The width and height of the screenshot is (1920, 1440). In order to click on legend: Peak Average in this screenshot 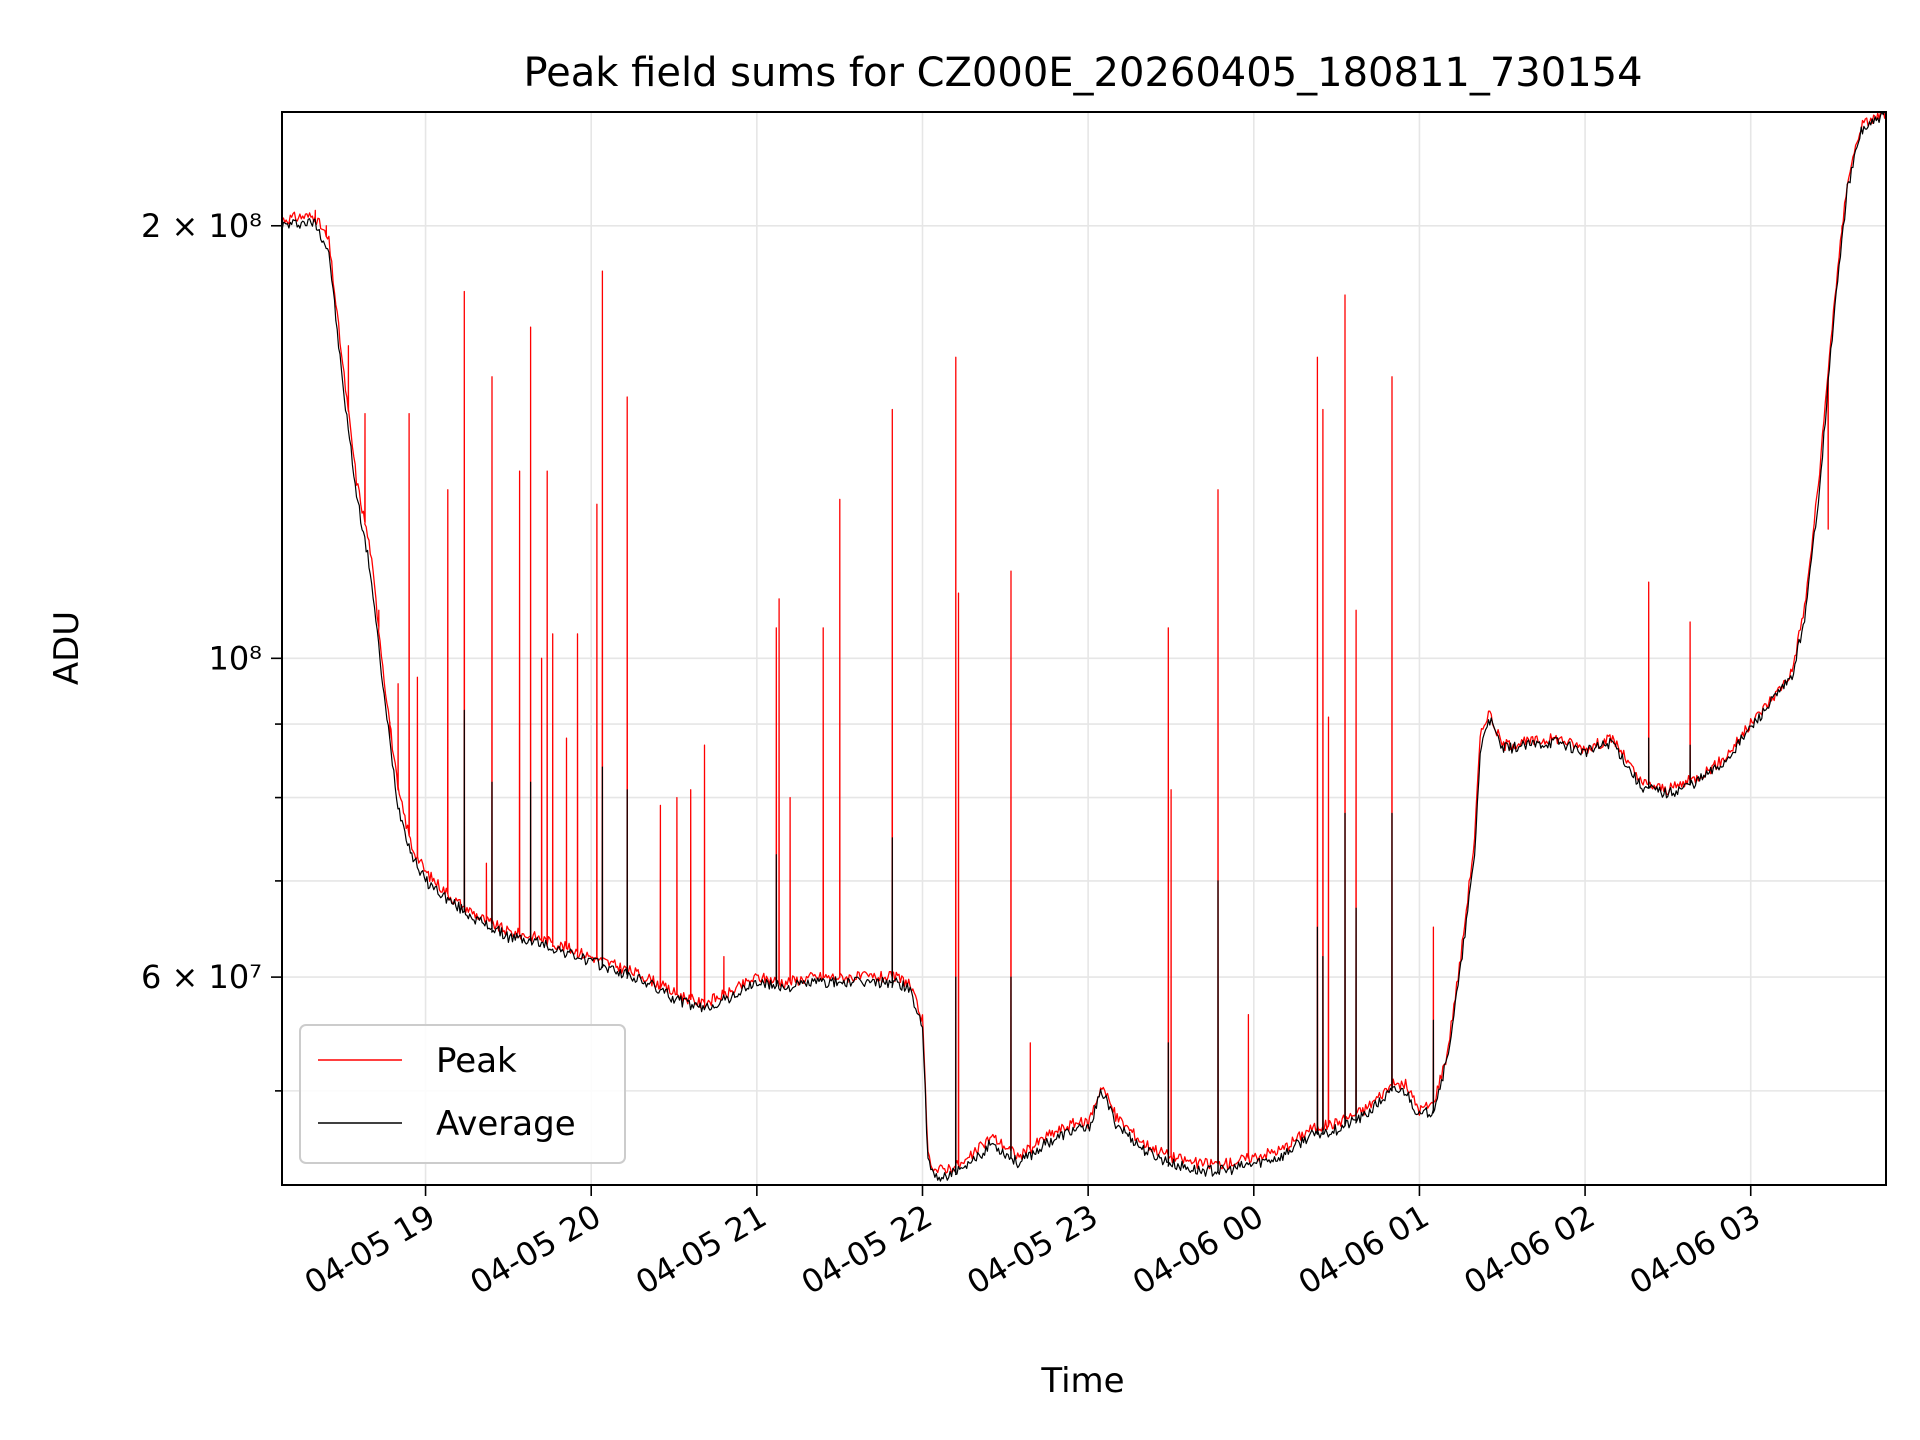, I will do `click(462, 1094)`.